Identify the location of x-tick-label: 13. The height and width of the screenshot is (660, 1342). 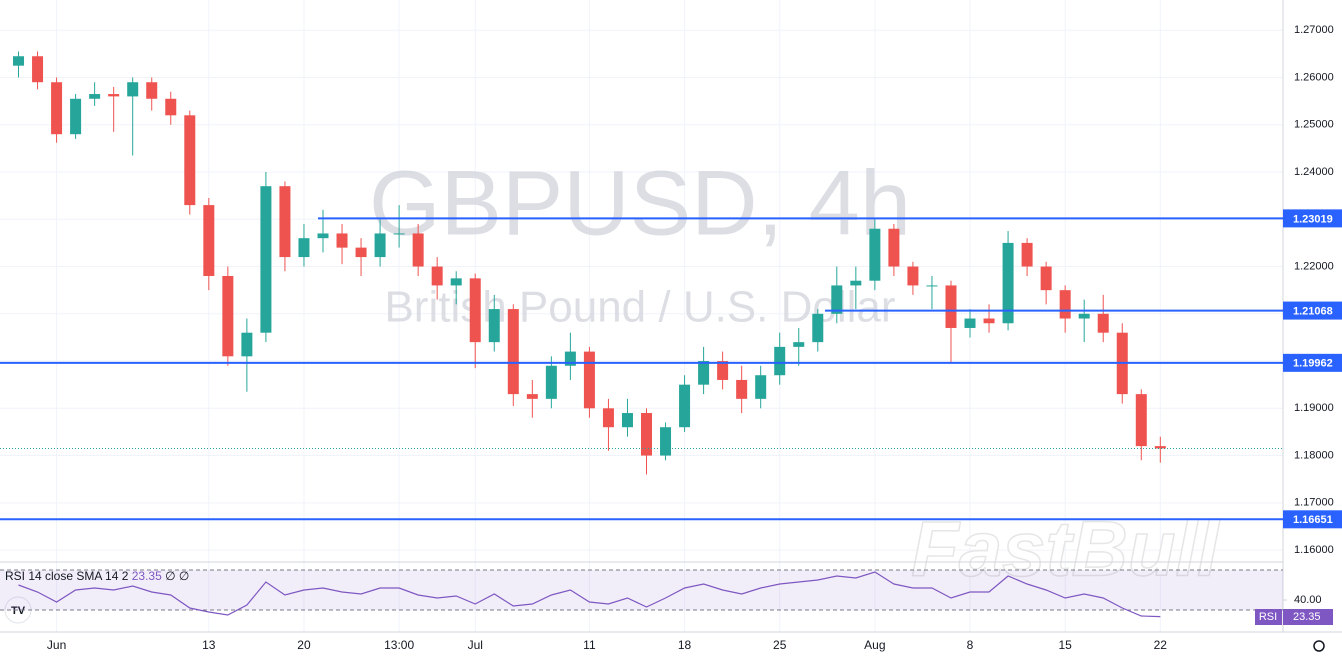
(209, 645).